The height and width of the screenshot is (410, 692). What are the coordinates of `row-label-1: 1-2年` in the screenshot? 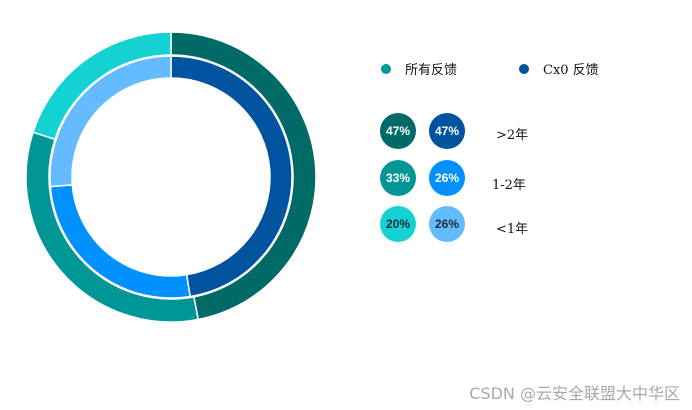 It's located at (509, 185).